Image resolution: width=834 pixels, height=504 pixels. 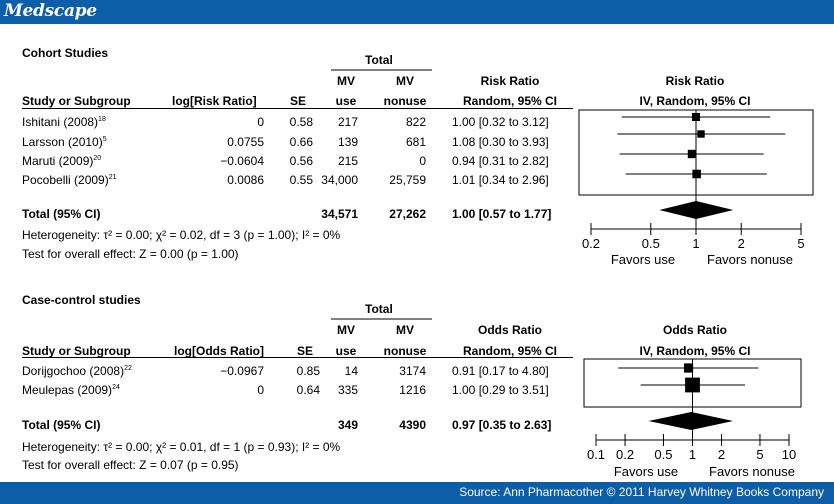 What do you see at coordinates (415, 122) in the screenshot?
I see `nonuse-value: 822` at bounding box center [415, 122].